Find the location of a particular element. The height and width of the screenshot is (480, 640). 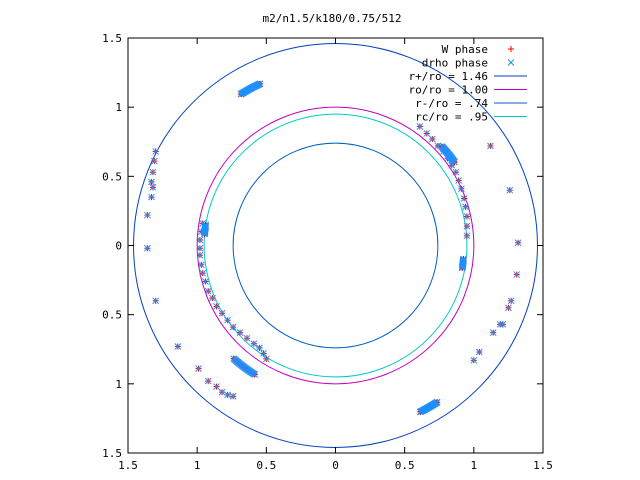

series-1-point-50-d2 is located at coordinates (467, 236).